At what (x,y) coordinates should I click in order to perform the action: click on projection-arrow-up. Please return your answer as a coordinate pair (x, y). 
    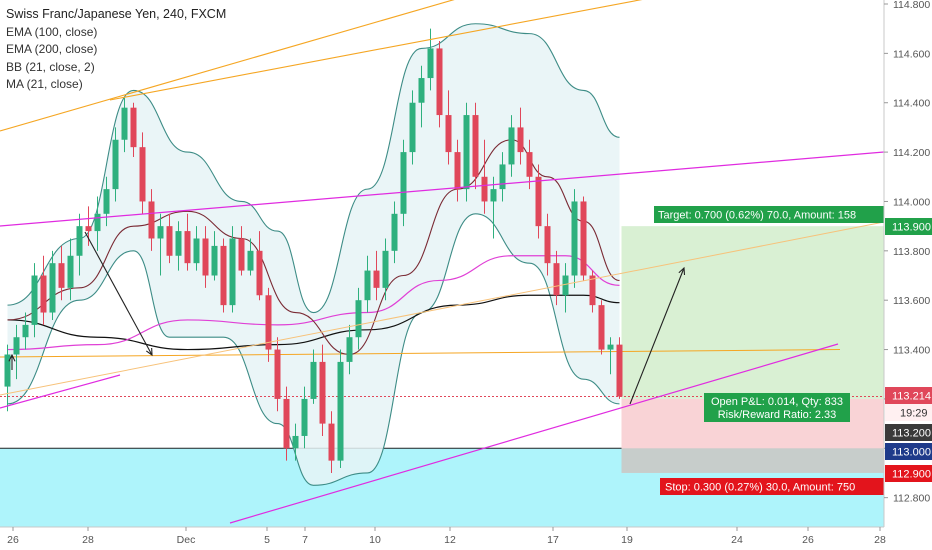
    Looking at the image, I should click on (657, 336).